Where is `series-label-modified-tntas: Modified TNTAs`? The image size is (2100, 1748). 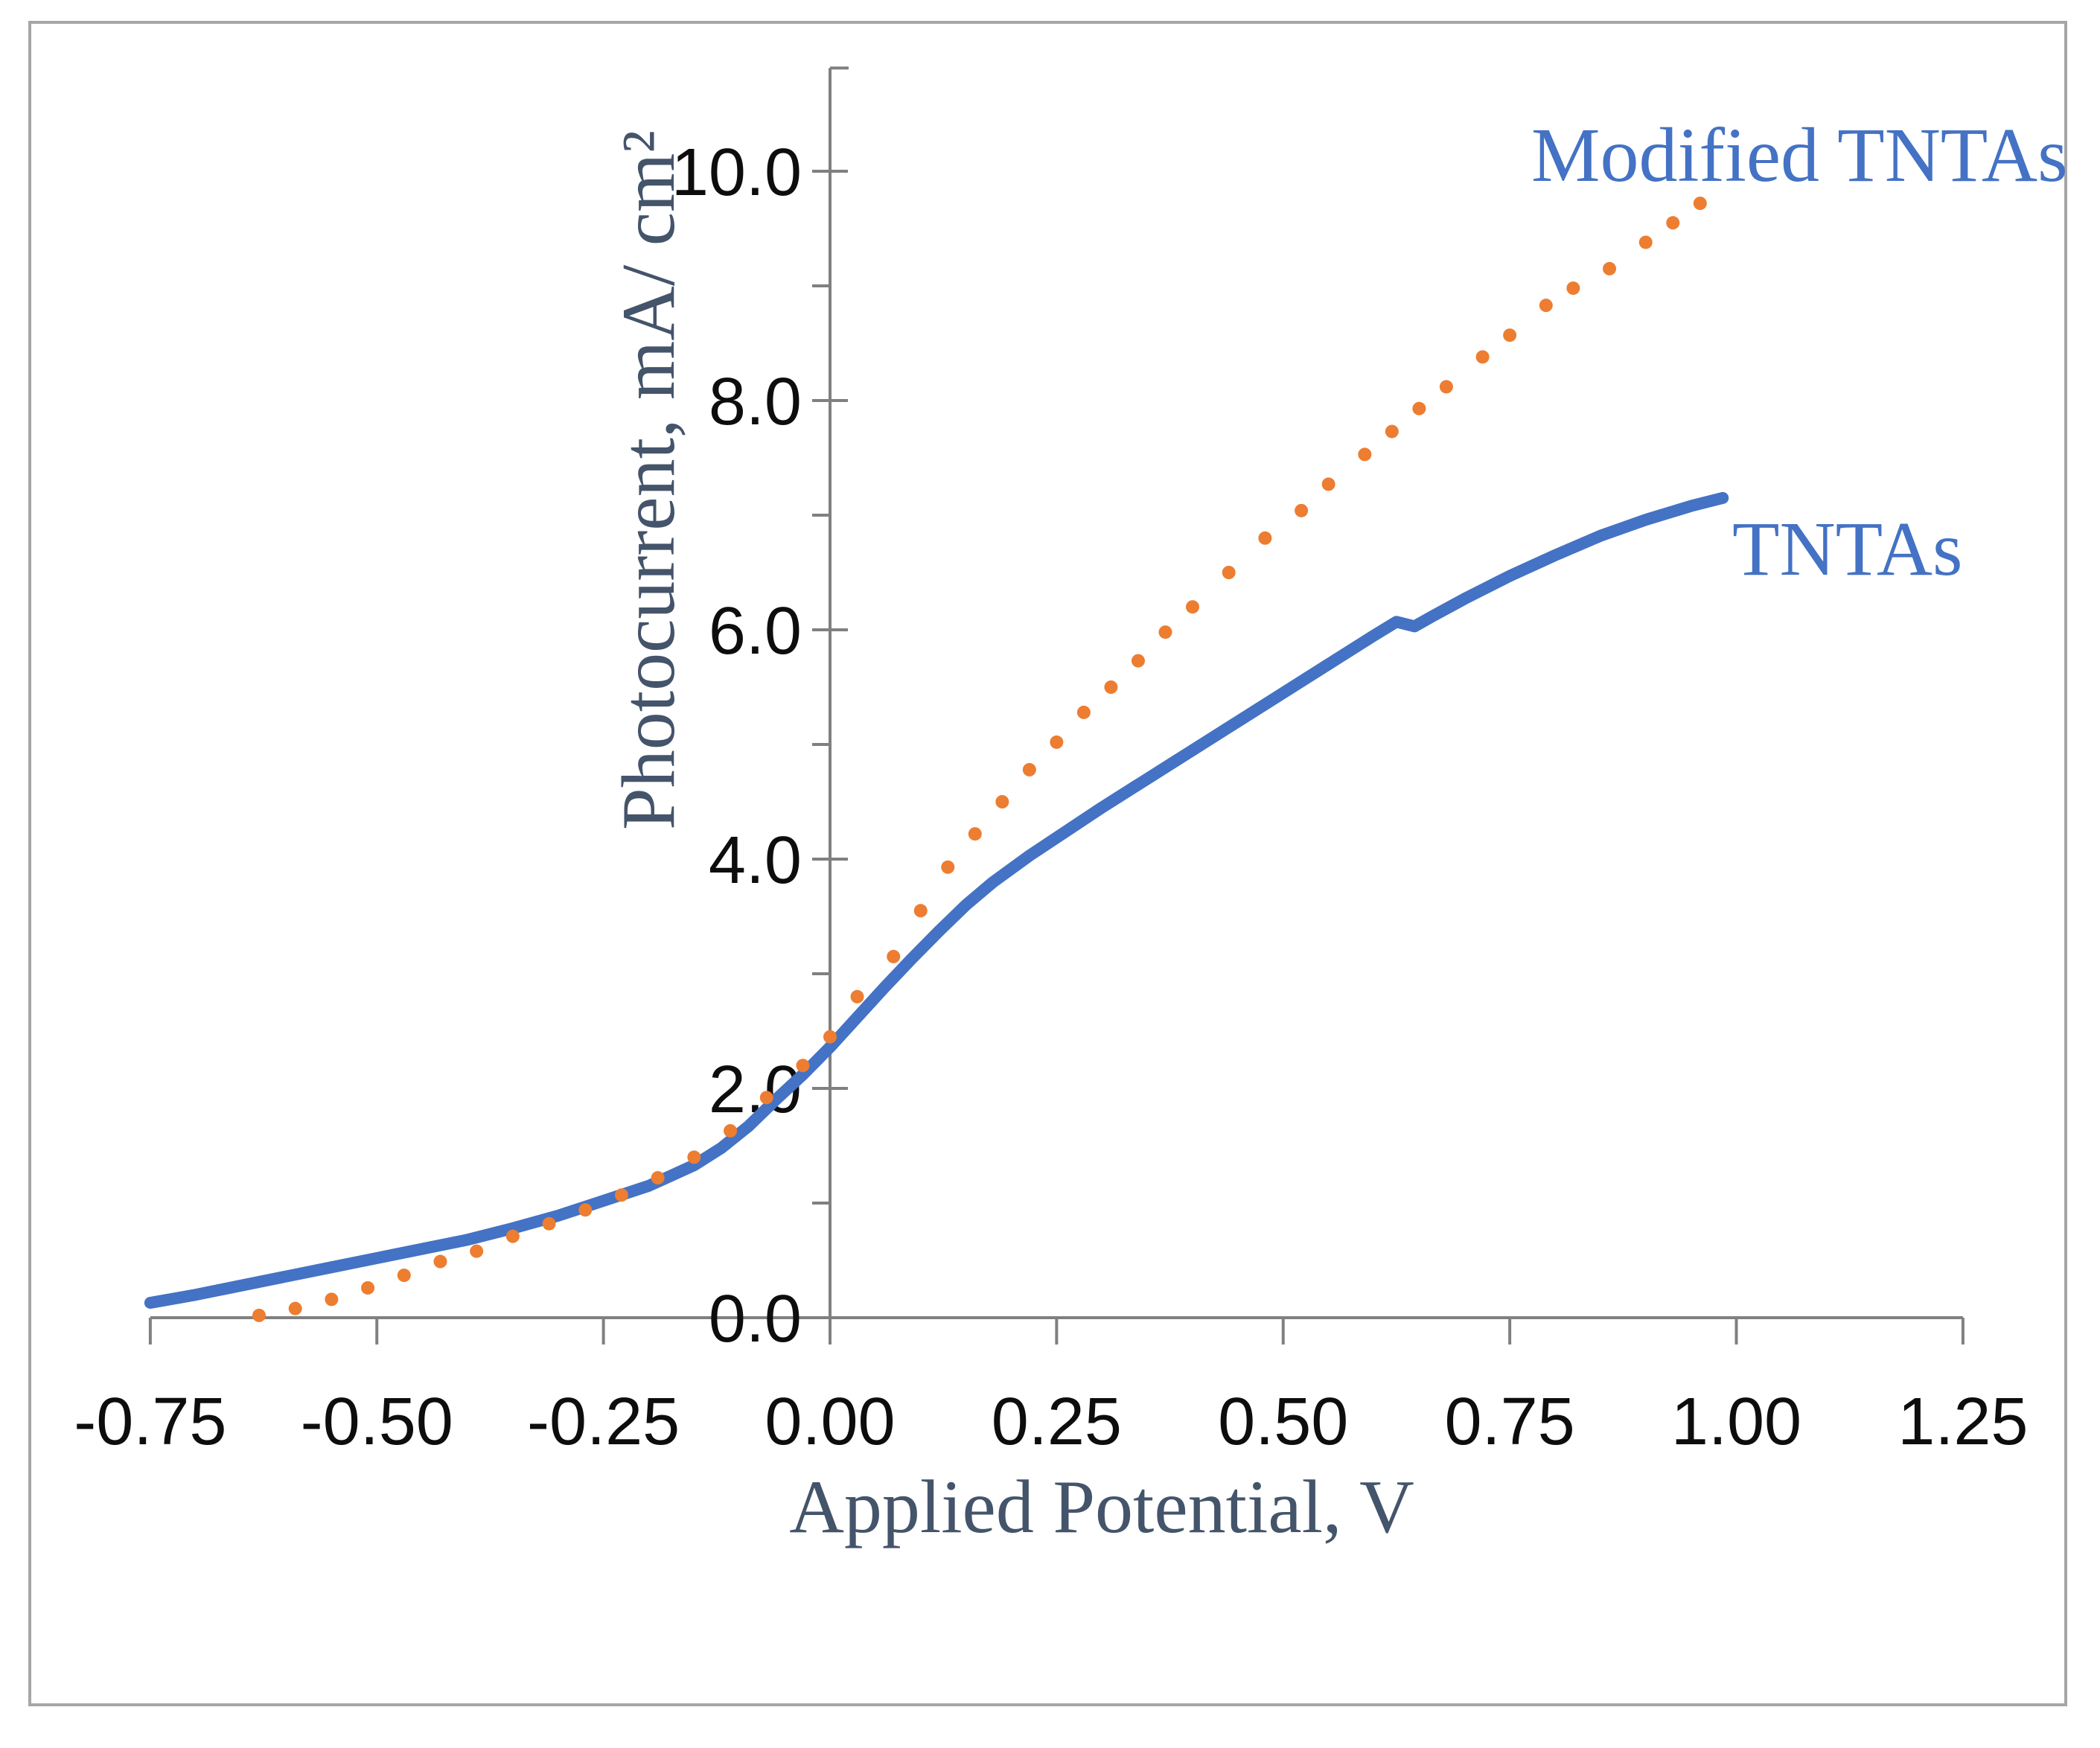
series-label-modified-tntas: Modified TNTAs is located at coordinates (1799, 155).